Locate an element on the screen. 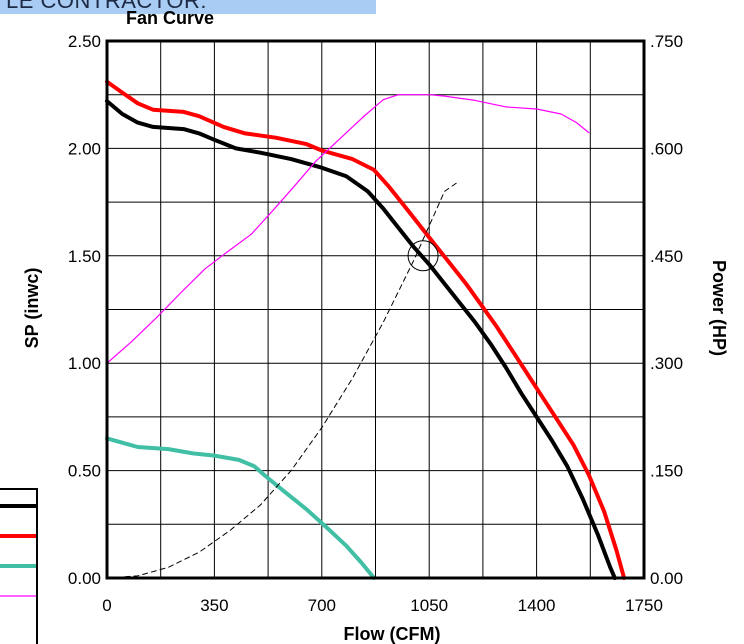 This screenshot has height=644, width=744. x-tick-label: 700 is located at coordinates (322, 605).